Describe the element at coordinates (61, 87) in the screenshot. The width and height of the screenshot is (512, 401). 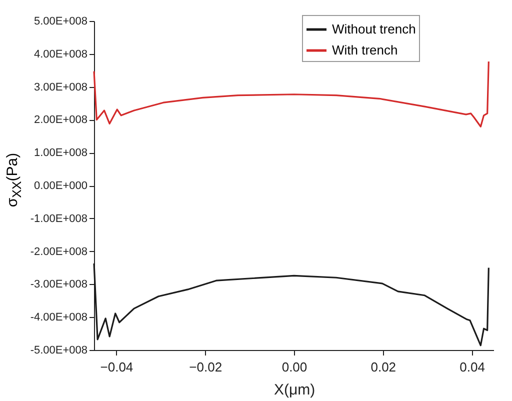
I see `y-tick-label: 3.00E+008` at that location.